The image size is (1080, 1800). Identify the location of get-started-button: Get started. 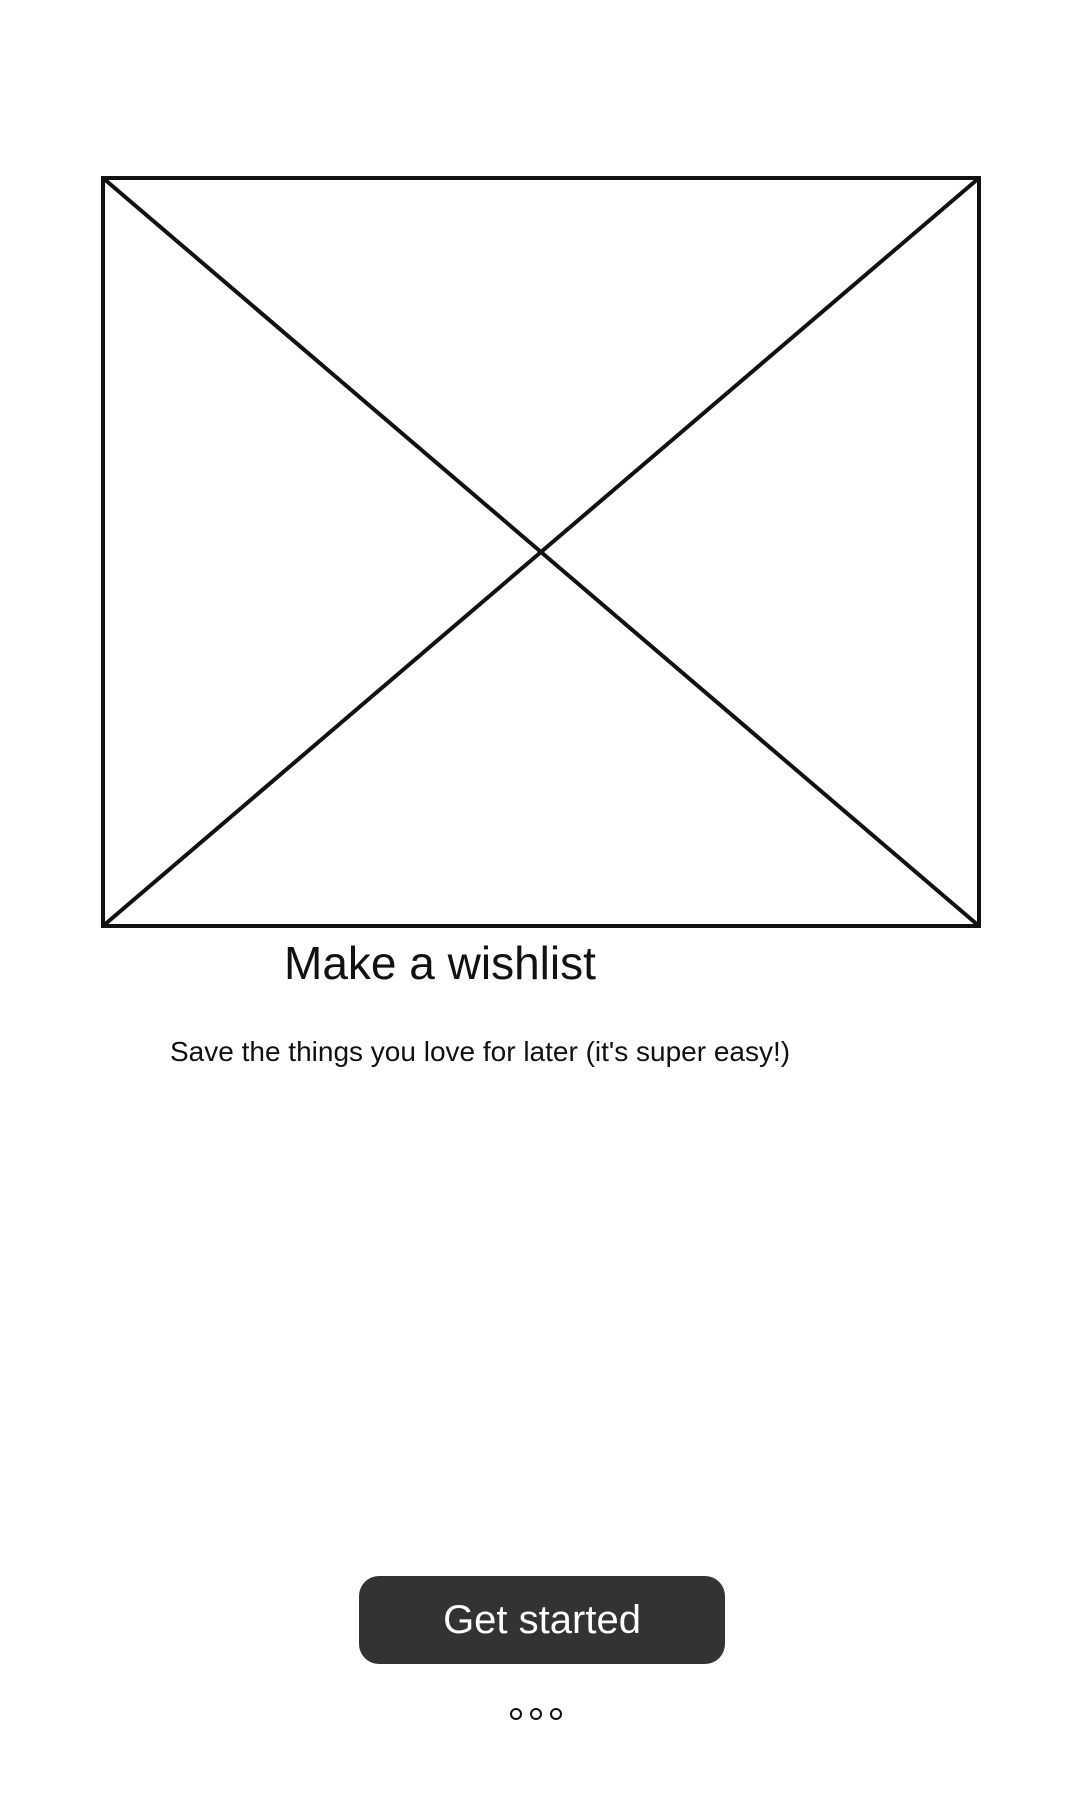
(542, 1620).